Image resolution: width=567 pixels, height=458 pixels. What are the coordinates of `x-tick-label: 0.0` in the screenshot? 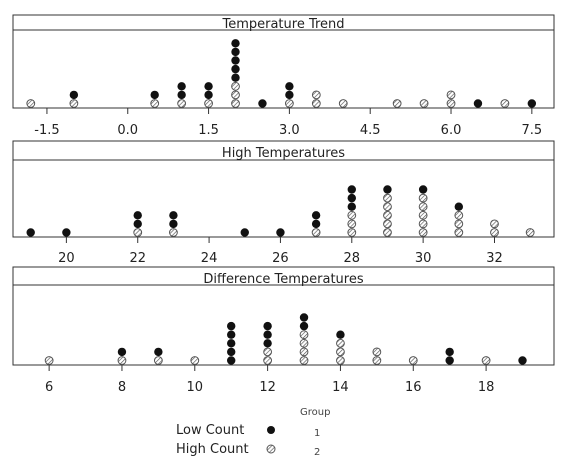 It's located at (127, 130).